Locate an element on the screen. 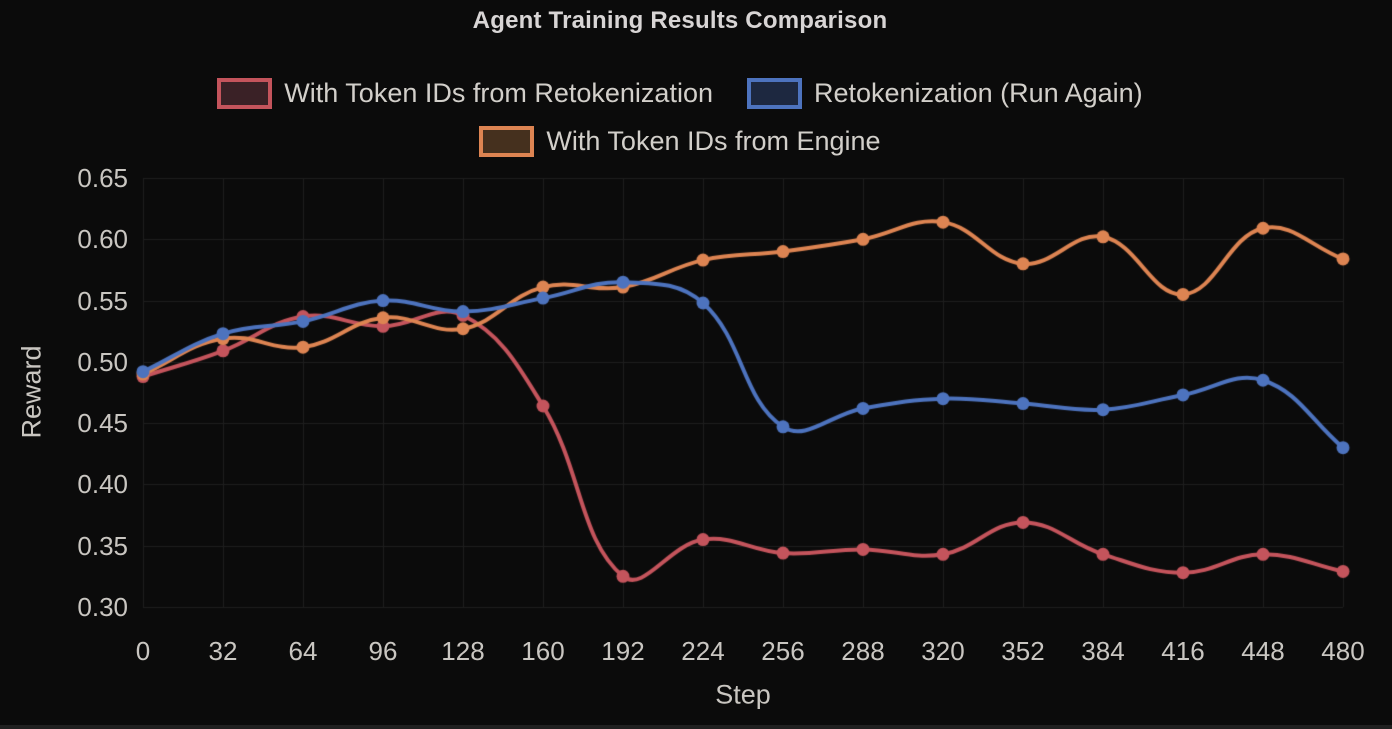 The height and width of the screenshot is (729, 1392). legend-item-engine-ids: With Token IDs from Engine is located at coordinates (680, 141).